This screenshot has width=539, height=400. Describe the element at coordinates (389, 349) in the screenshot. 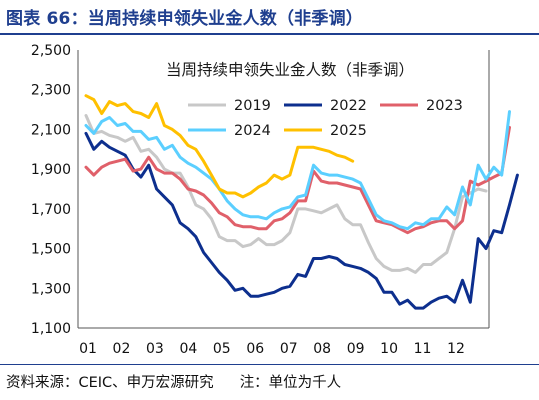

I see `x-tick-label: 10` at that location.